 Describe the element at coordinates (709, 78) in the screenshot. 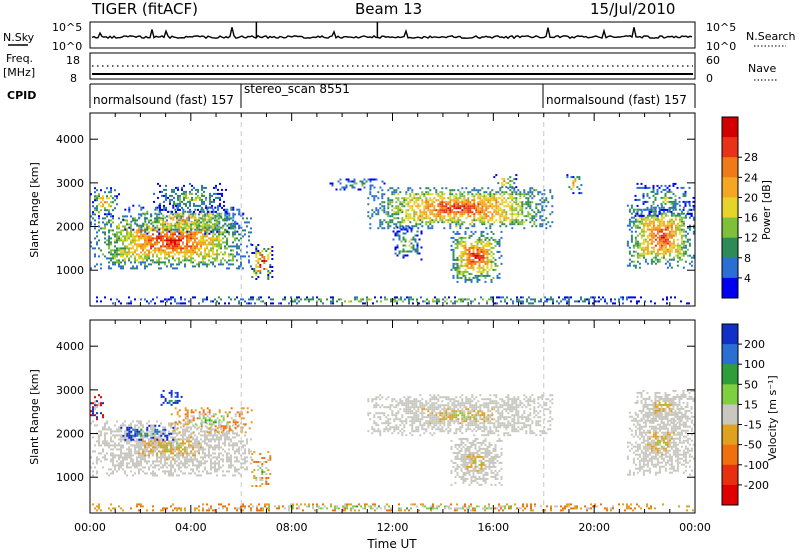

I see `nave-tick-bottom: 0` at that location.